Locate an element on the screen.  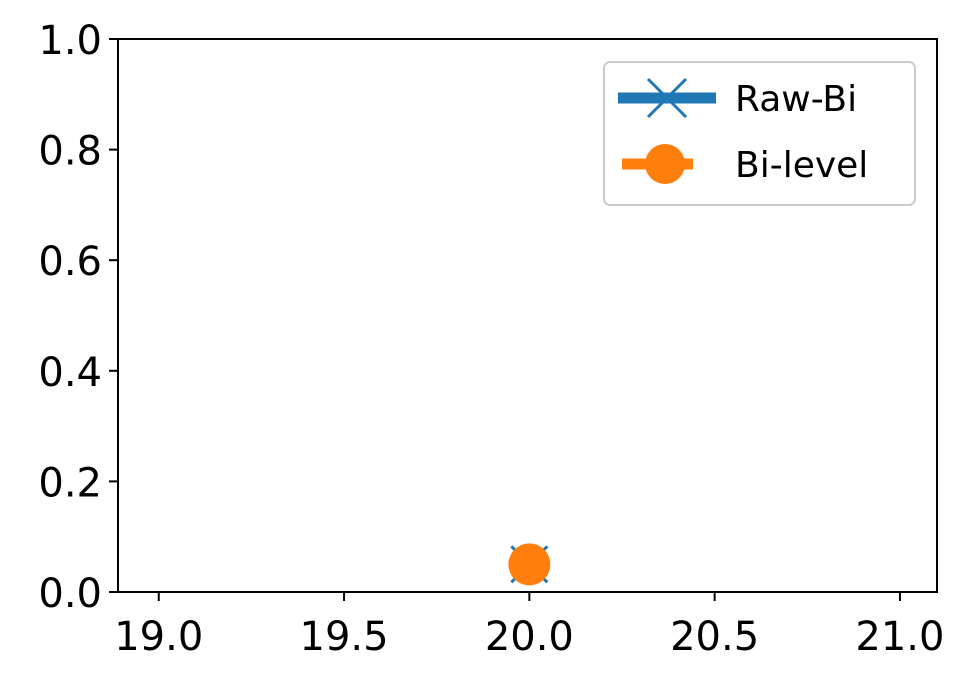
legend-entry-bi-level: Bi-level is located at coordinates (745, 165).